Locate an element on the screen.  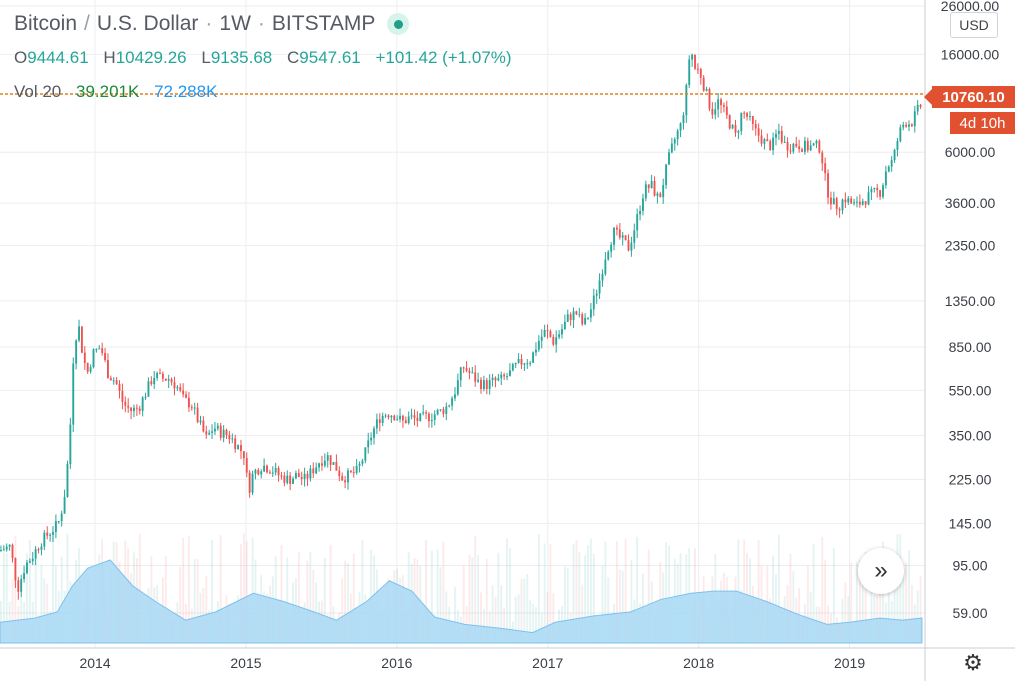
price-tick-label: 350.00 is located at coordinates (970, 435).